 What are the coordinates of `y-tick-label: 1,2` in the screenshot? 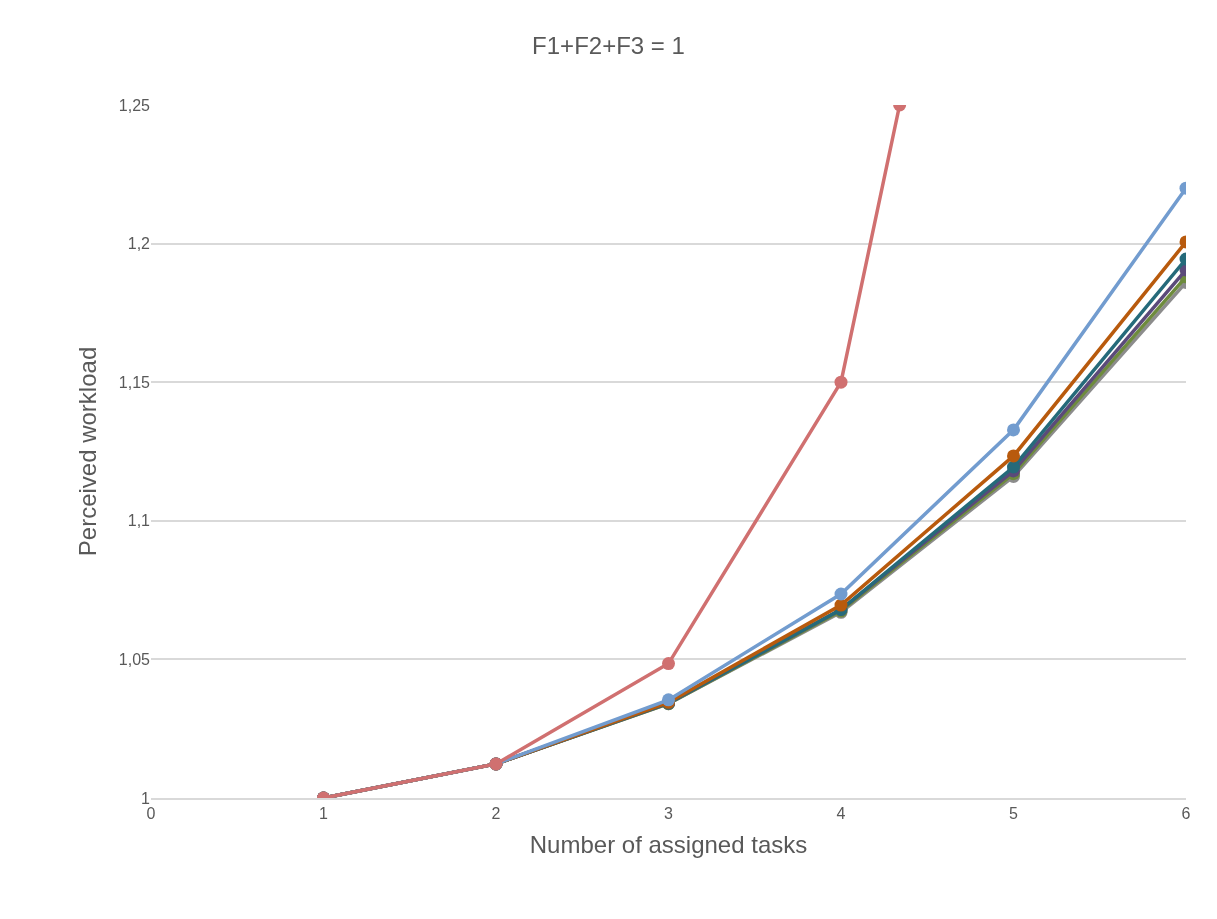 It's located at (139, 244).